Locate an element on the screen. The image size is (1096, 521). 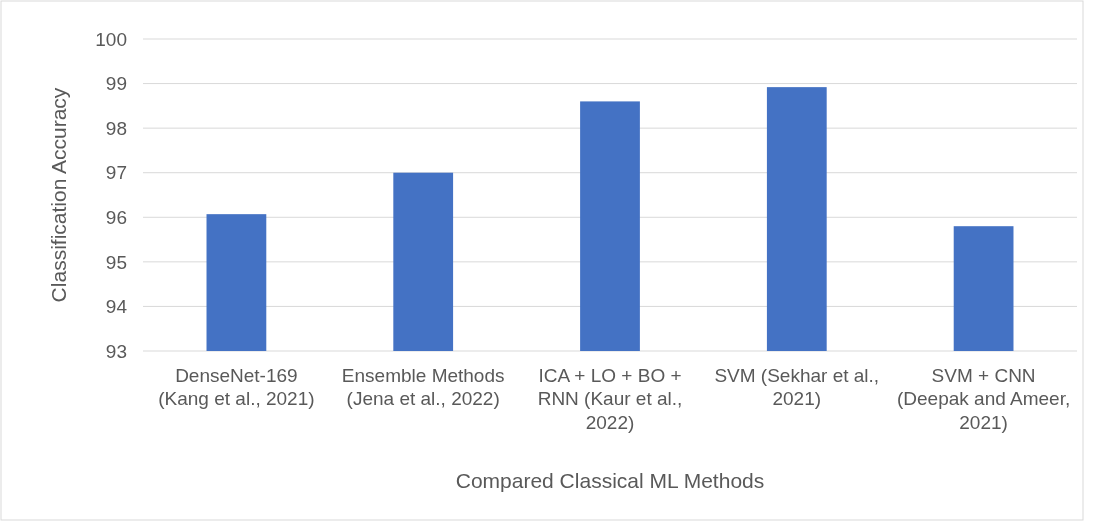
y-axis-title: Classification Accuracy is located at coordinates (58, 195).